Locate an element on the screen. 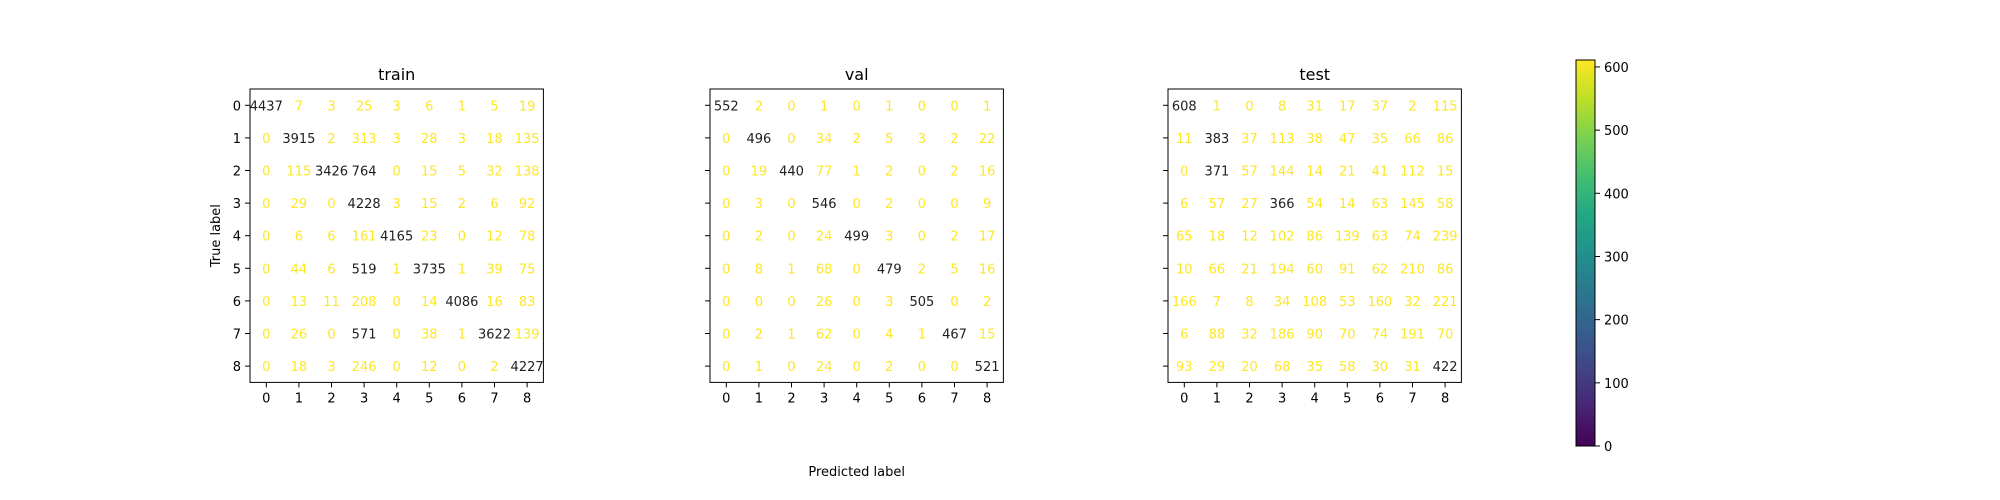  y-tick-label: 4 is located at coordinates (237, 237).